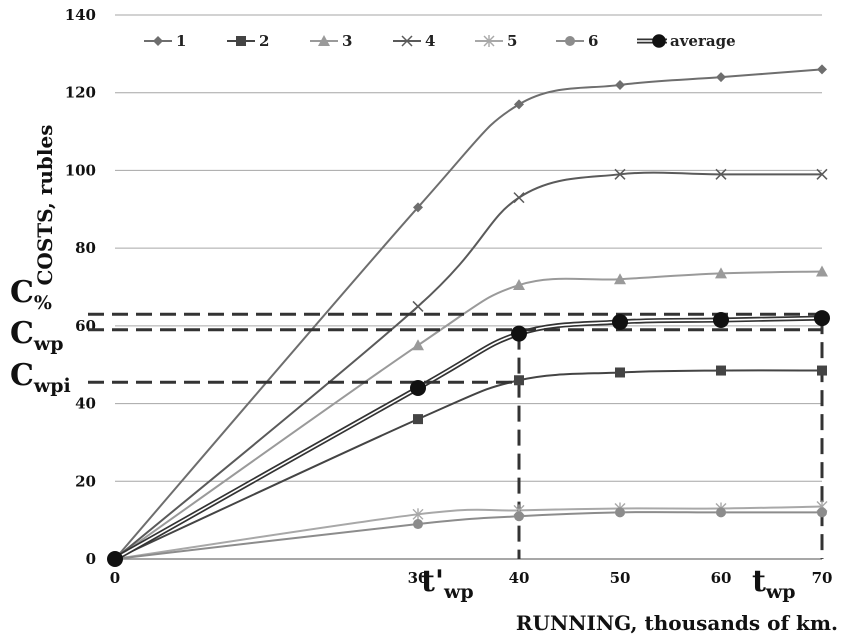  What do you see at coordinates (181, 41) in the screenshot?
I see `legend-label-1: 1` at bounding box center [181, 41].